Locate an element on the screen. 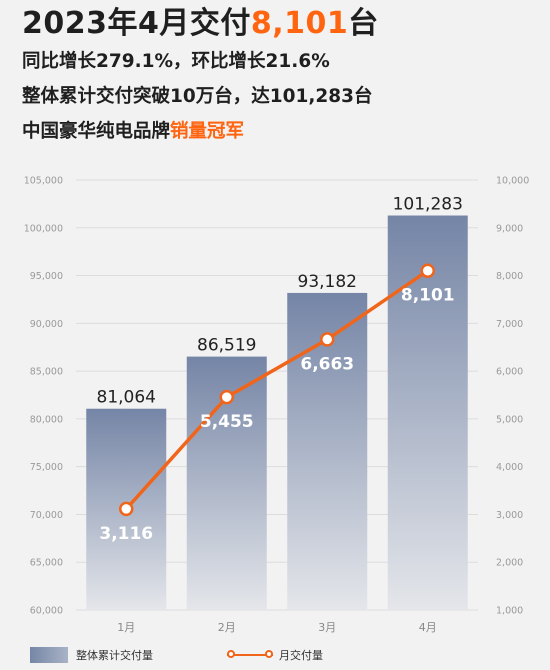  x-tick-label: 4月 is located at coordinates (428, 627).